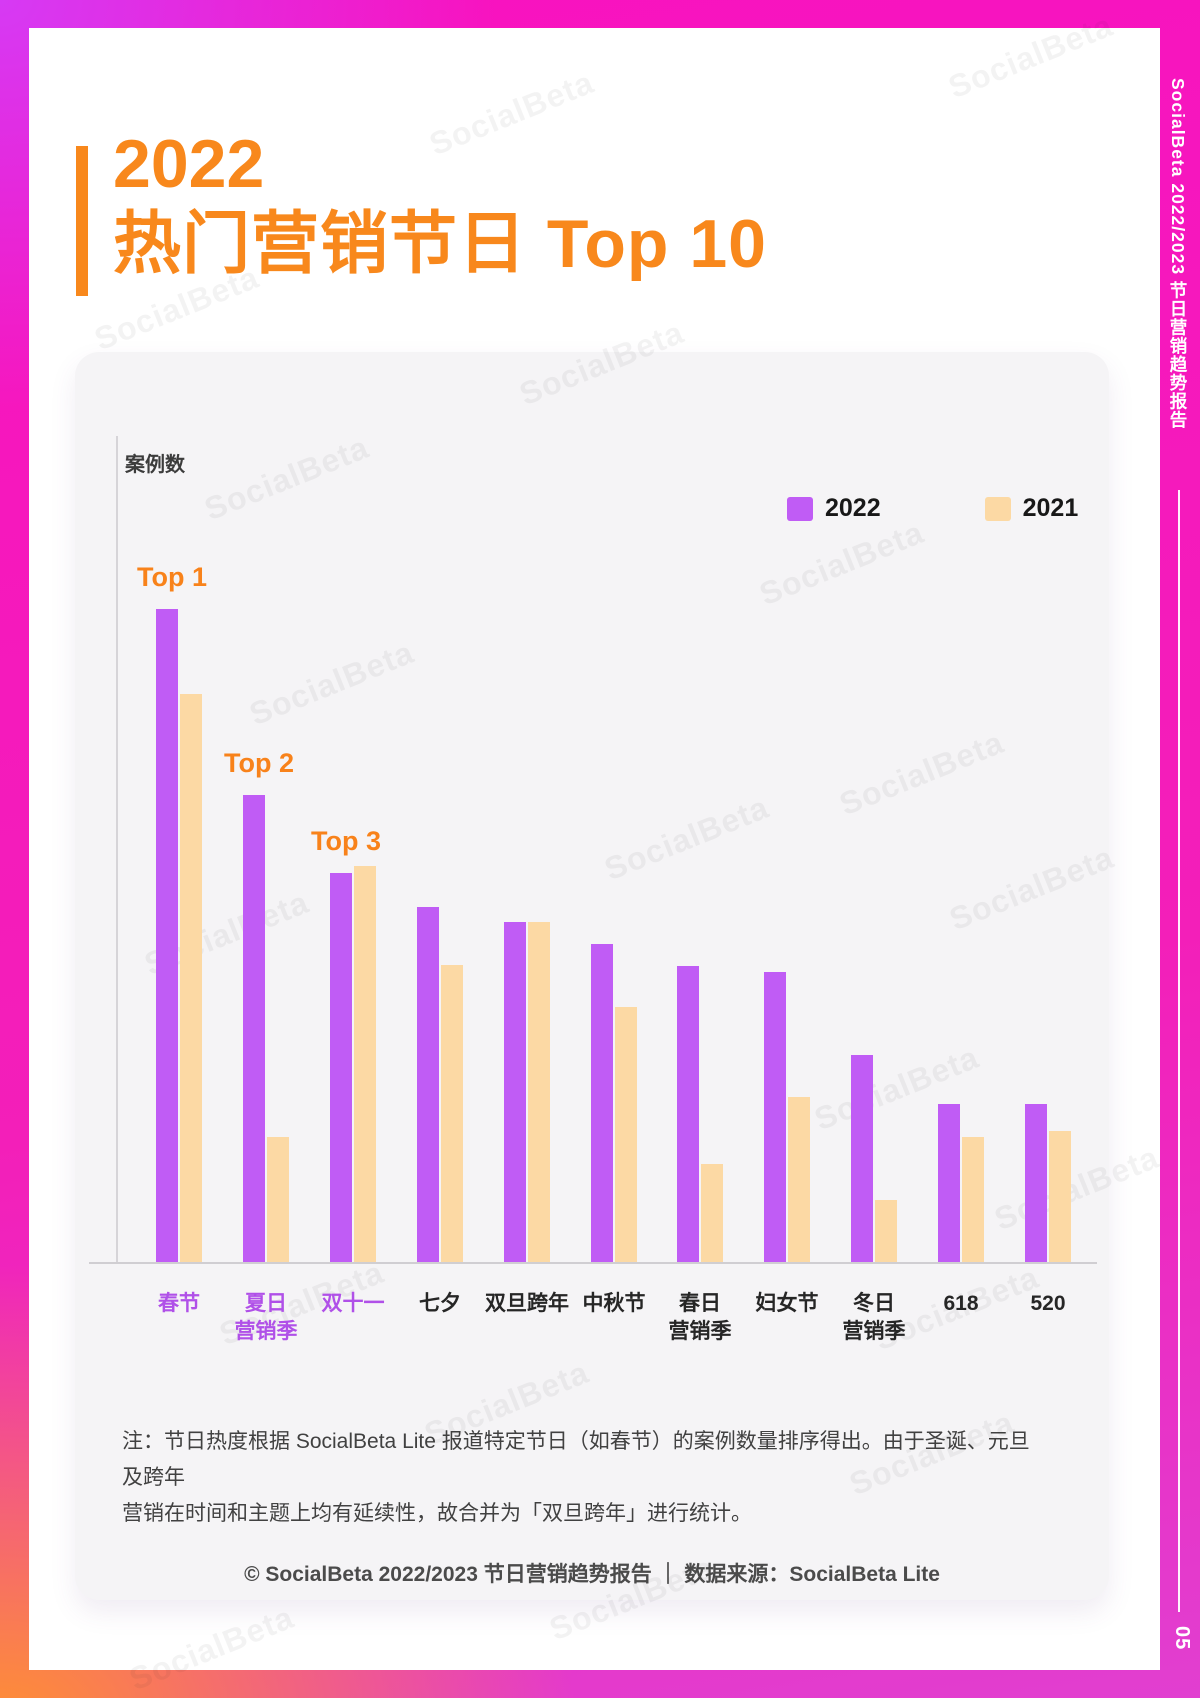 The image size is (1200, 1698). I want to click on page-title-year: 2022, so click(189, 164).